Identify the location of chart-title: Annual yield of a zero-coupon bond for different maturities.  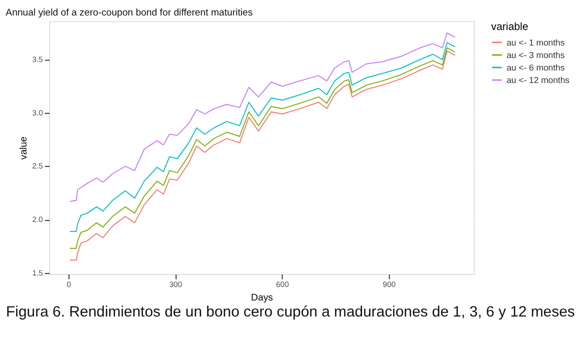
(129, 12).